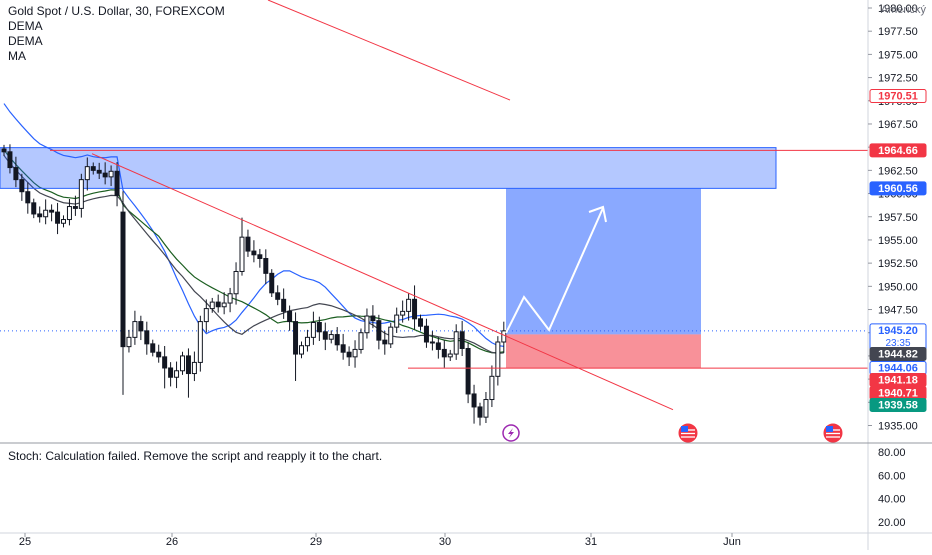 Image resolution: width=932 pixels, height=555 pixels. I want to click on y-tick-label: 1947.50, so click(898, 311).